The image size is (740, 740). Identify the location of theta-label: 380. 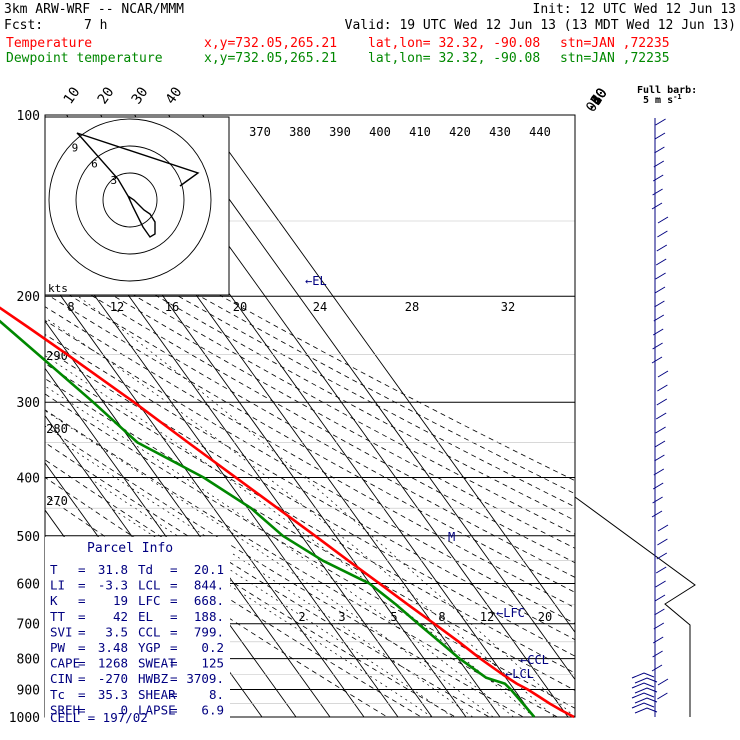
(300, 132).